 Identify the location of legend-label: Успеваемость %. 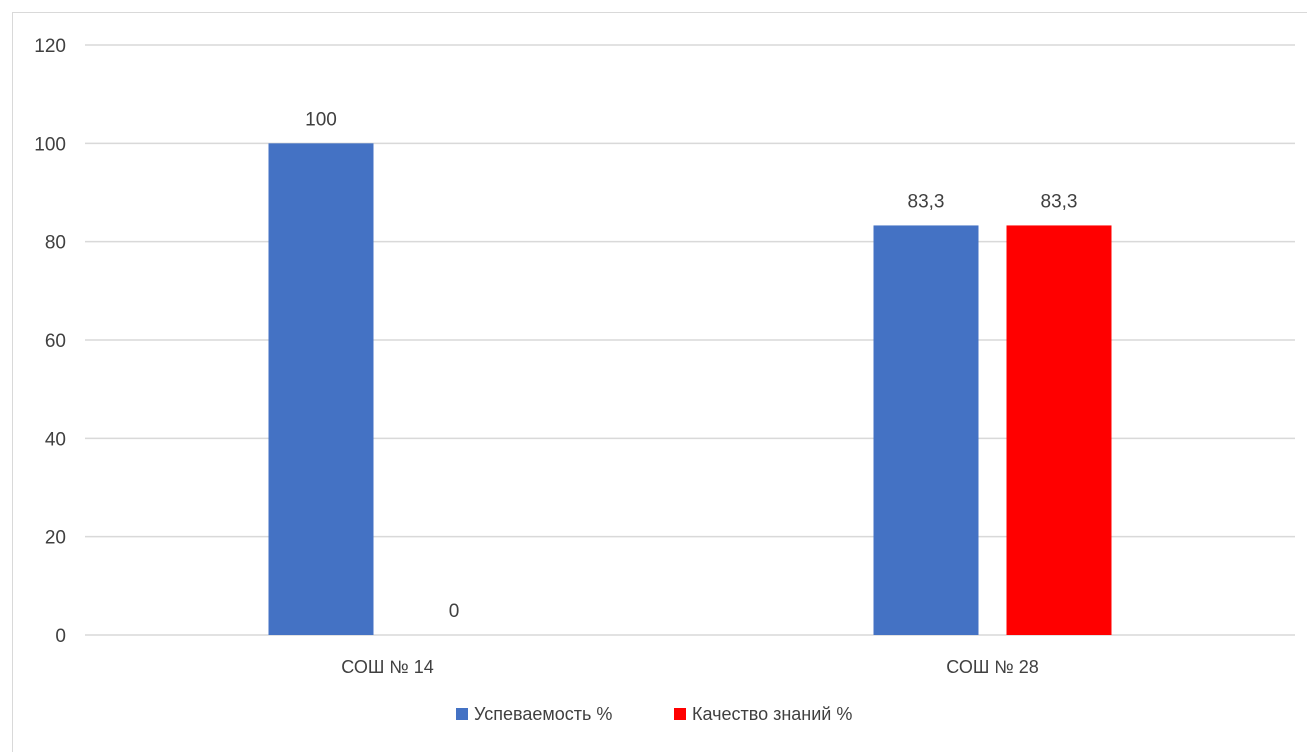
(543, 714).